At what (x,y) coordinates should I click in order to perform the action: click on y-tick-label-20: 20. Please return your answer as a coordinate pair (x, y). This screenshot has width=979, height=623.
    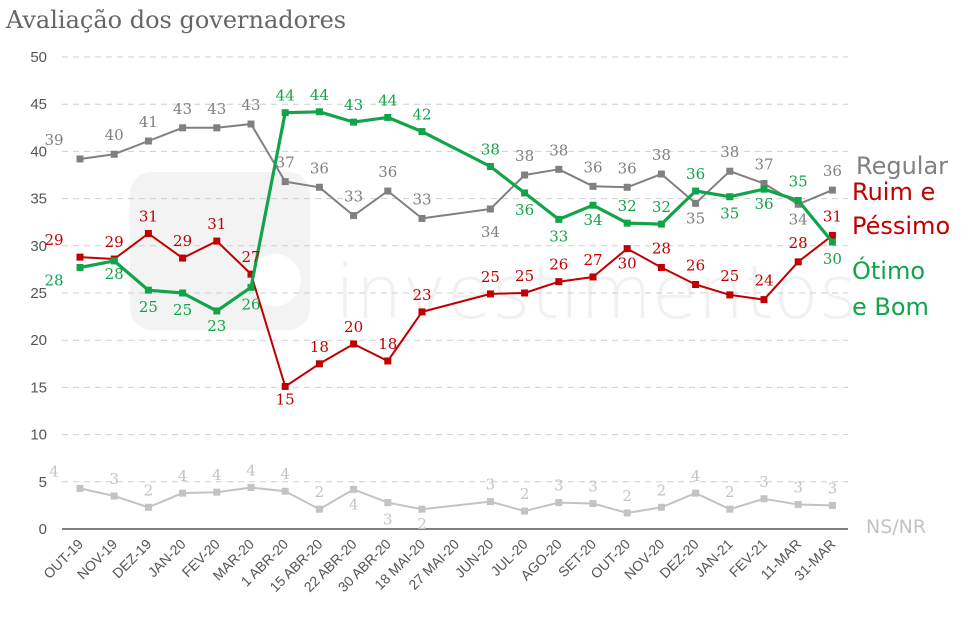
    Looking at the image, I should click on (38, 340).